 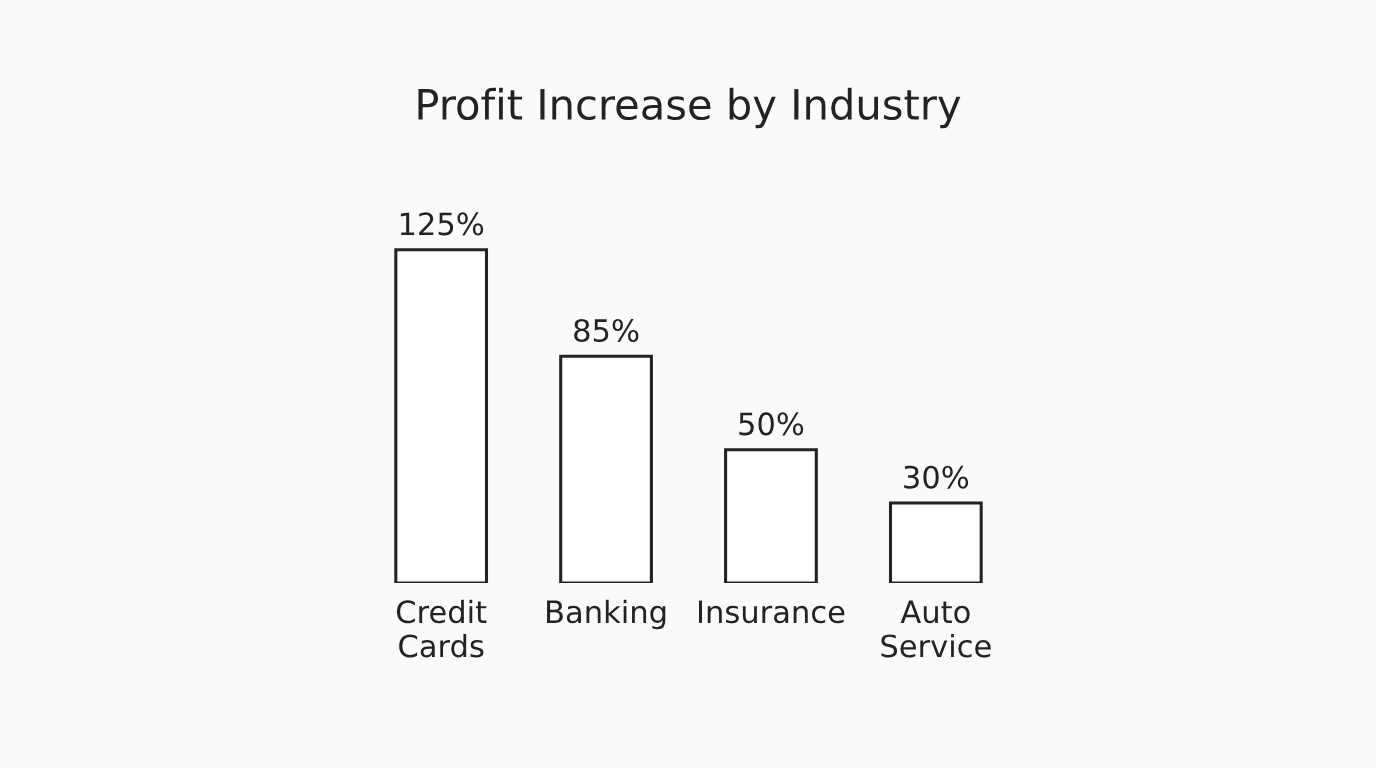 What do you see at coordinates (606, 614) in the screenshot?
I see `x-tick-label: Banking` at bounding box center [606, 614].